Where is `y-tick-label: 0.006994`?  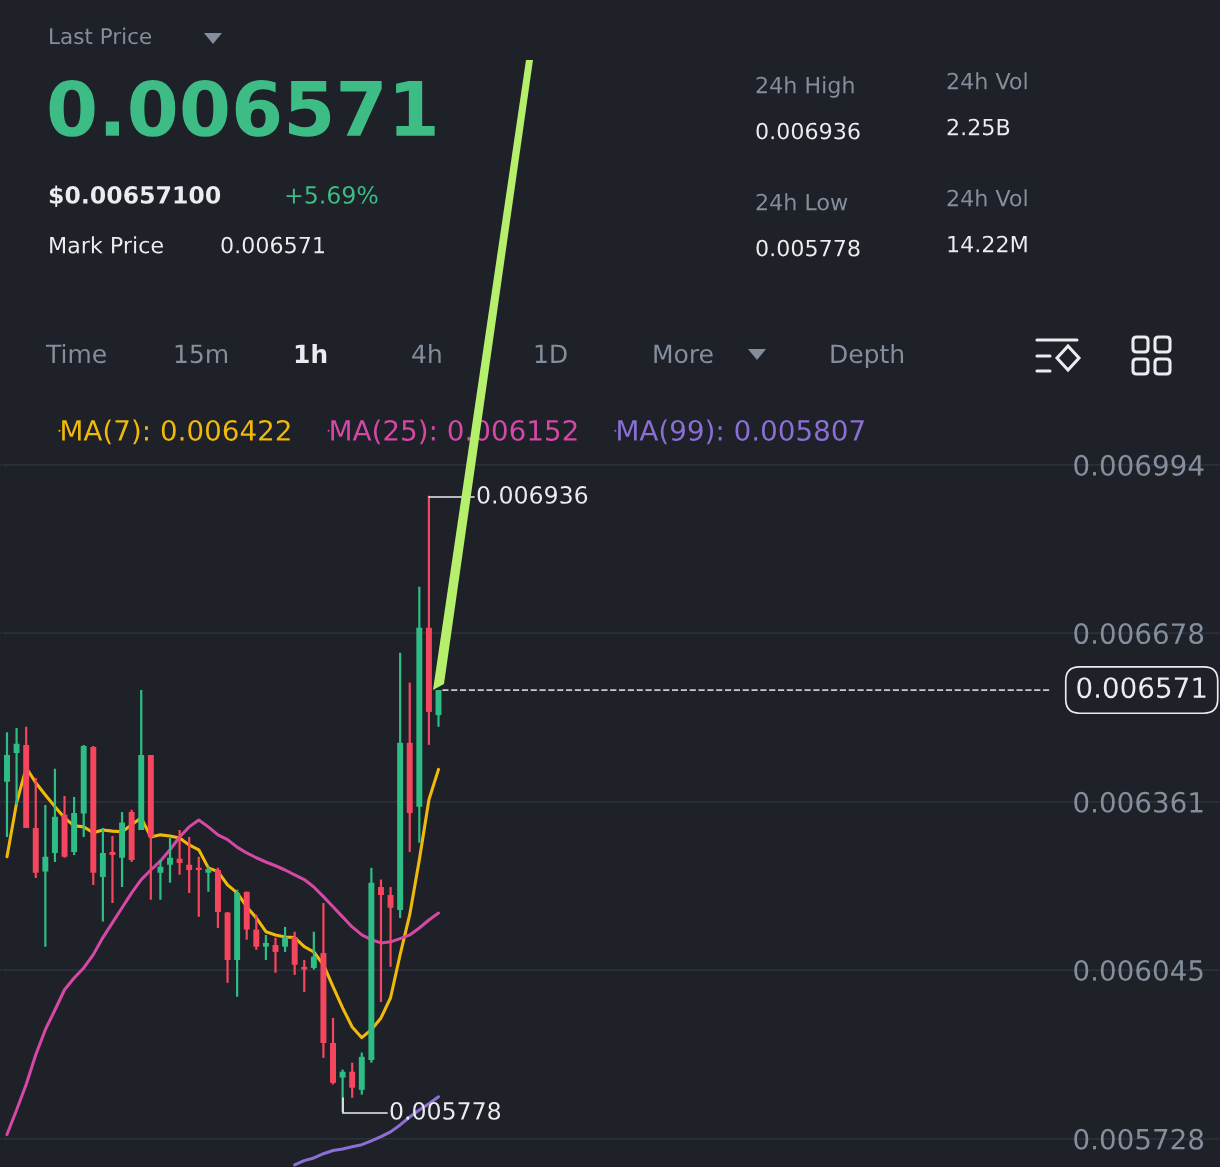
y-tick-label: 0.006994 is located at coordinates (1139, 465).